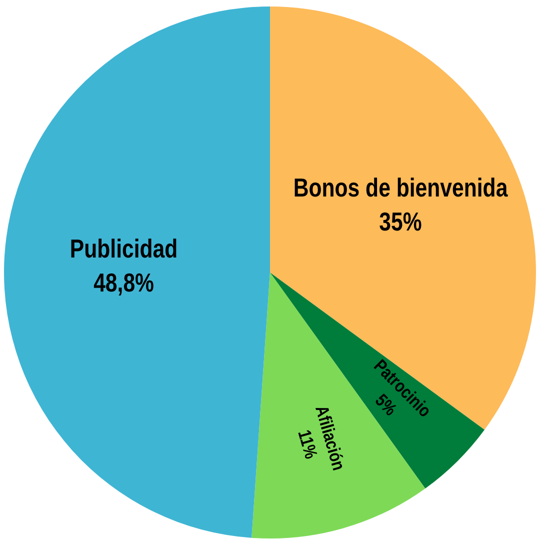 The image size is (540, 545). What do you see at coordinates (124, 283) in the screenshot?
I see `data-label: 48,8%` at bounding box center [124, 283].